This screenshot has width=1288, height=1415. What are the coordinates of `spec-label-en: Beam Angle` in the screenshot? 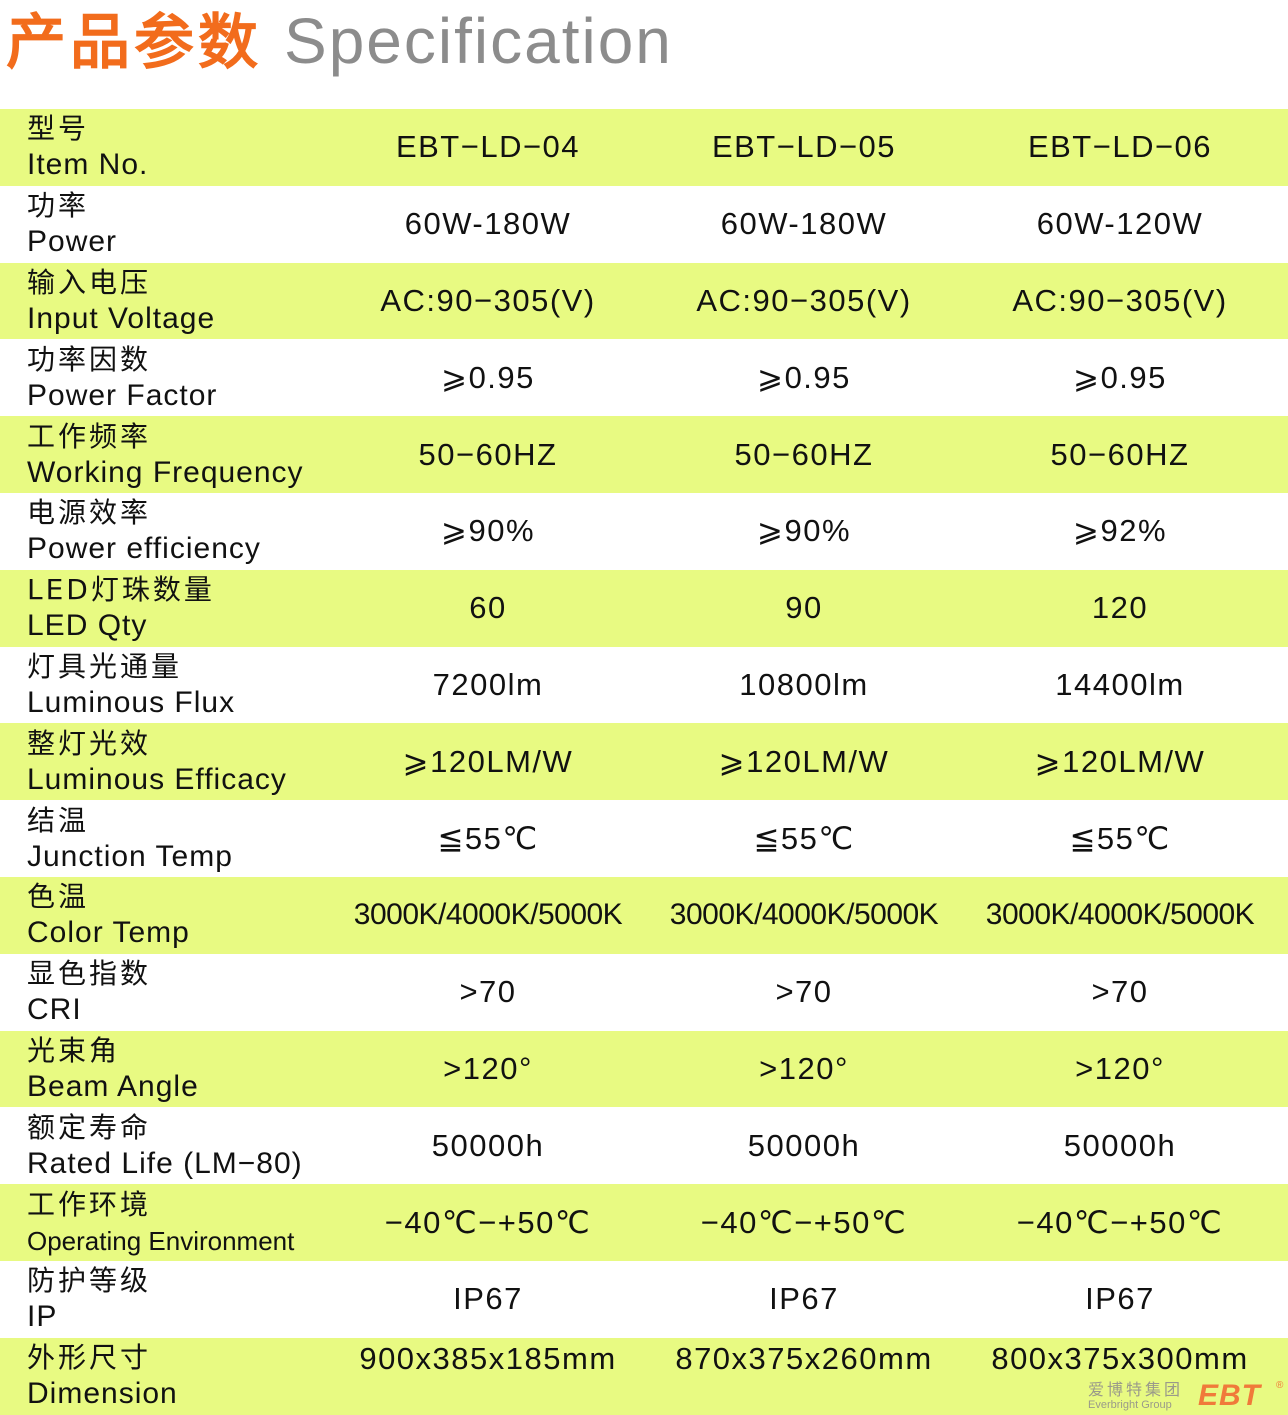 It's located at (113, 1086).